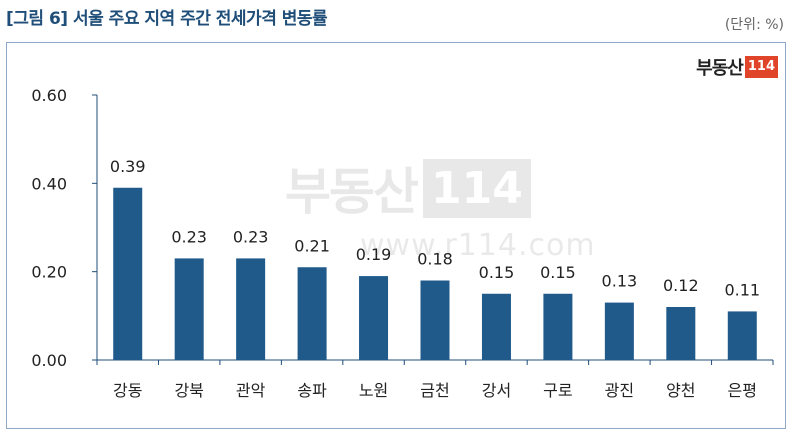  What do you see at coordinates (128, 166) in the screenshot?
I see `data-label: 0.39` at bounding box center [128, 166].